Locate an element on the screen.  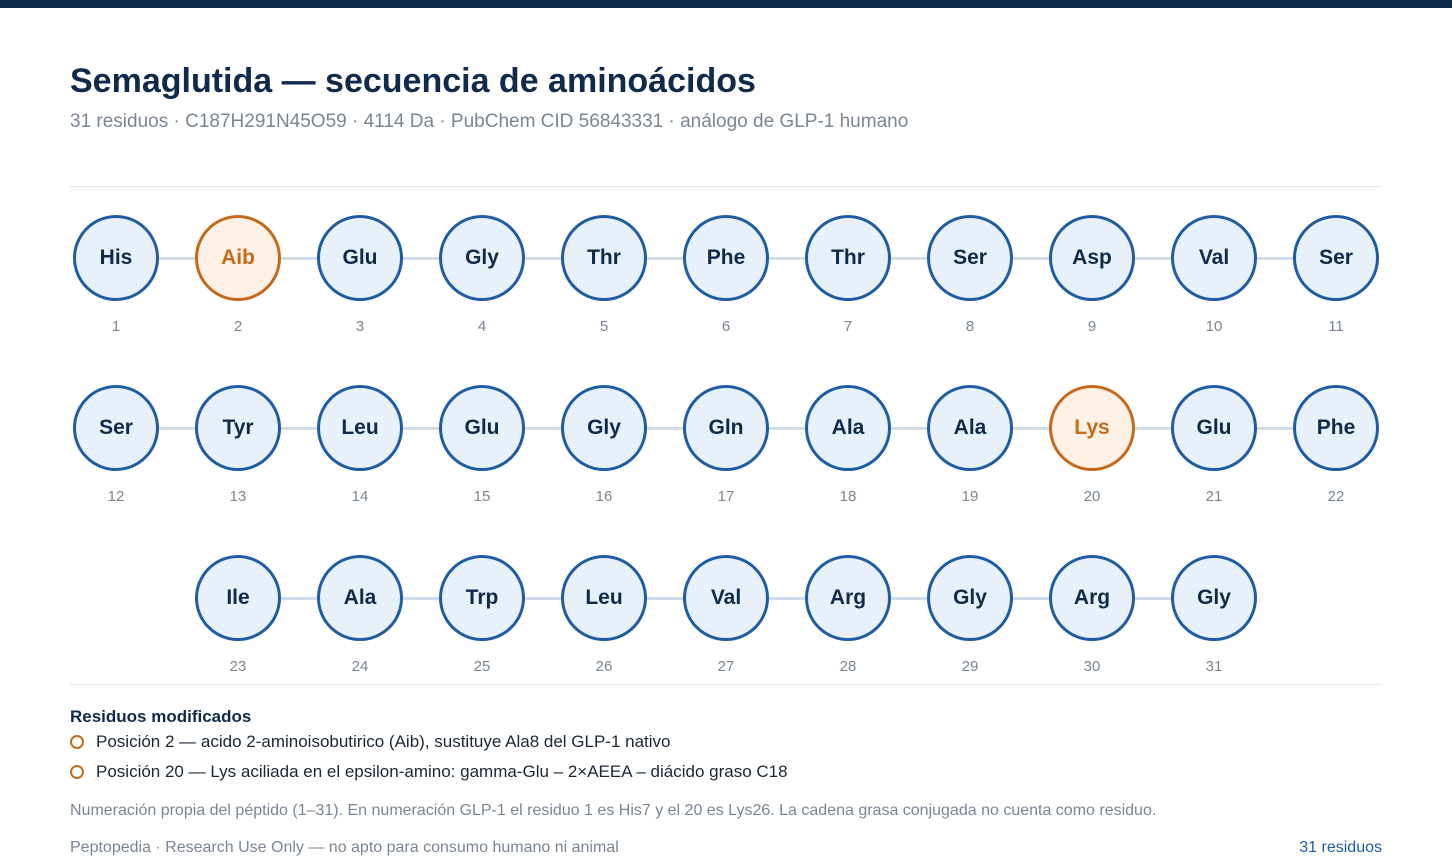
residue-position-label: 7 is located at coordinates (848, 326).